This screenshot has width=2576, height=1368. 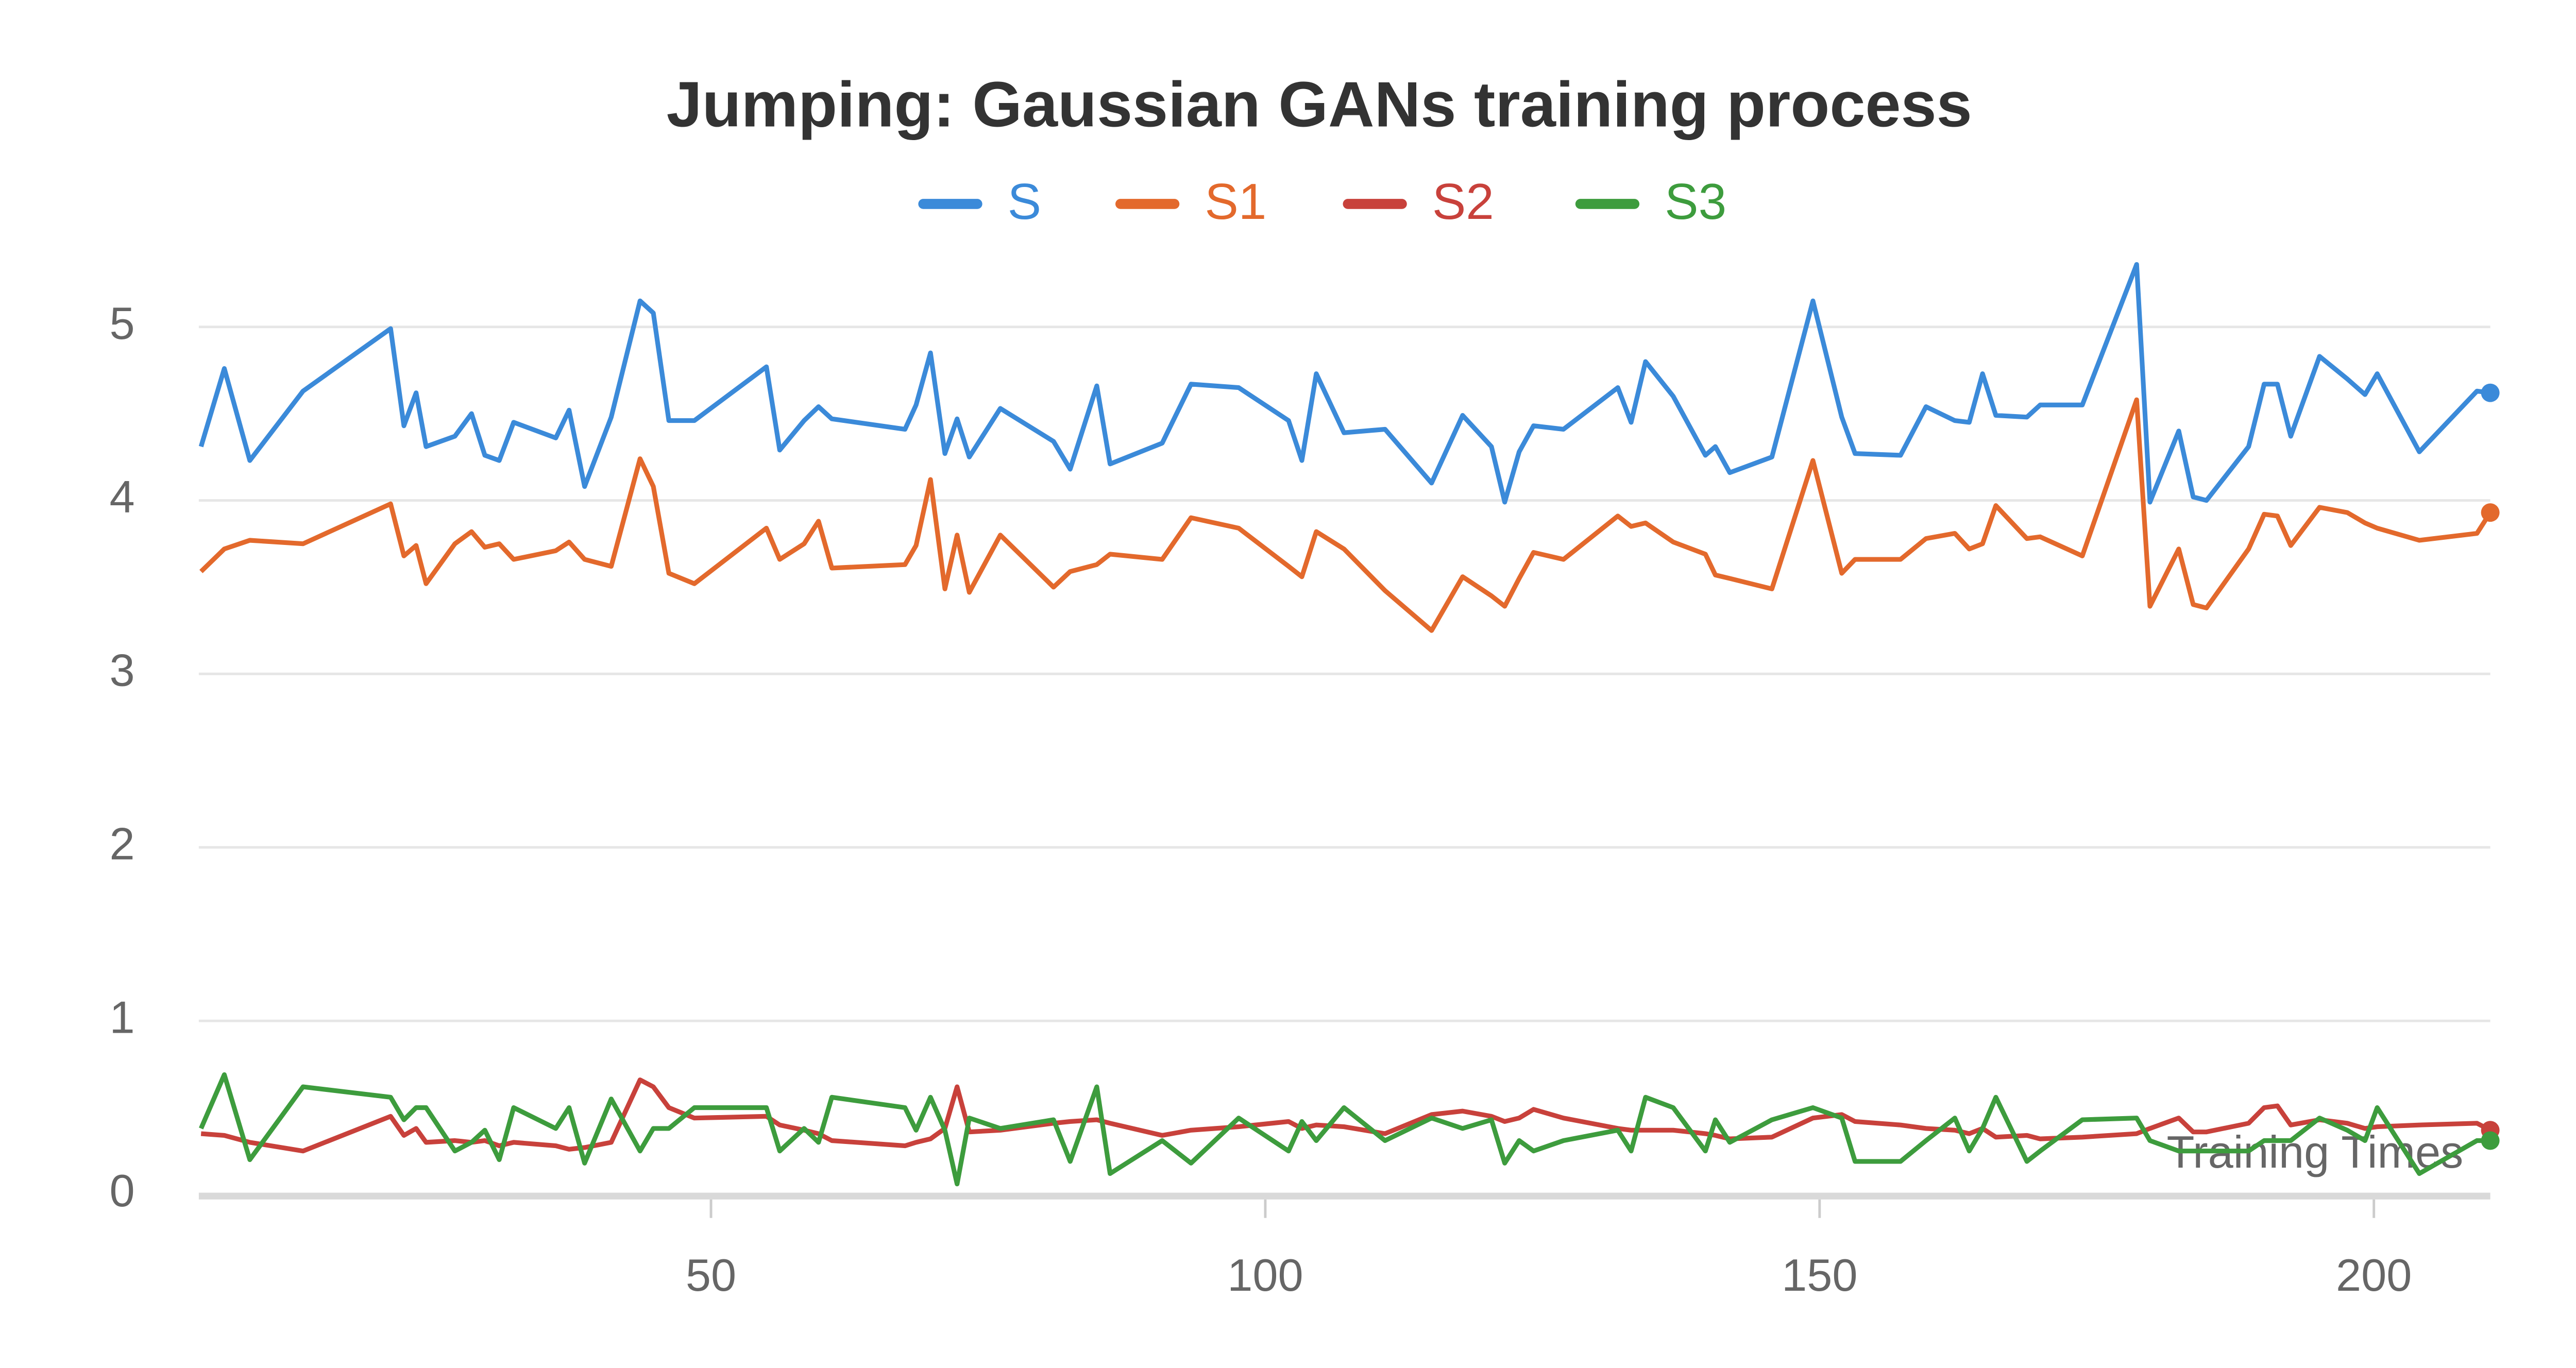 What do you see at coordinates (1024, 201) in the screenshot?
I see `legend-label: S` at bounding box center [1024, 201].